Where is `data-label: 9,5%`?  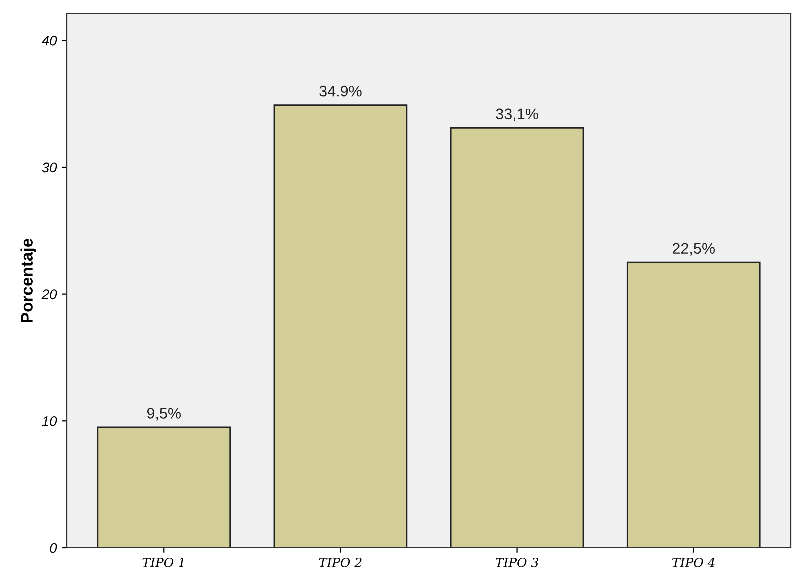 data-label: 9,5% is located at coordinates (164, 414).